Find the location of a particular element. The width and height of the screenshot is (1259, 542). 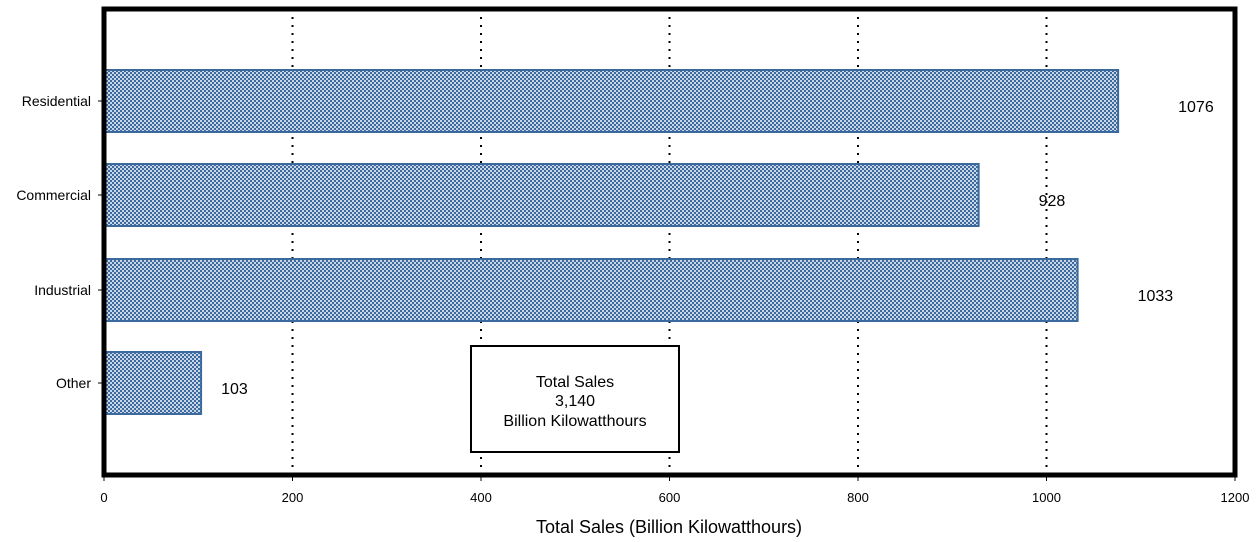

category-label: Other is located at coordinates (73, 383).